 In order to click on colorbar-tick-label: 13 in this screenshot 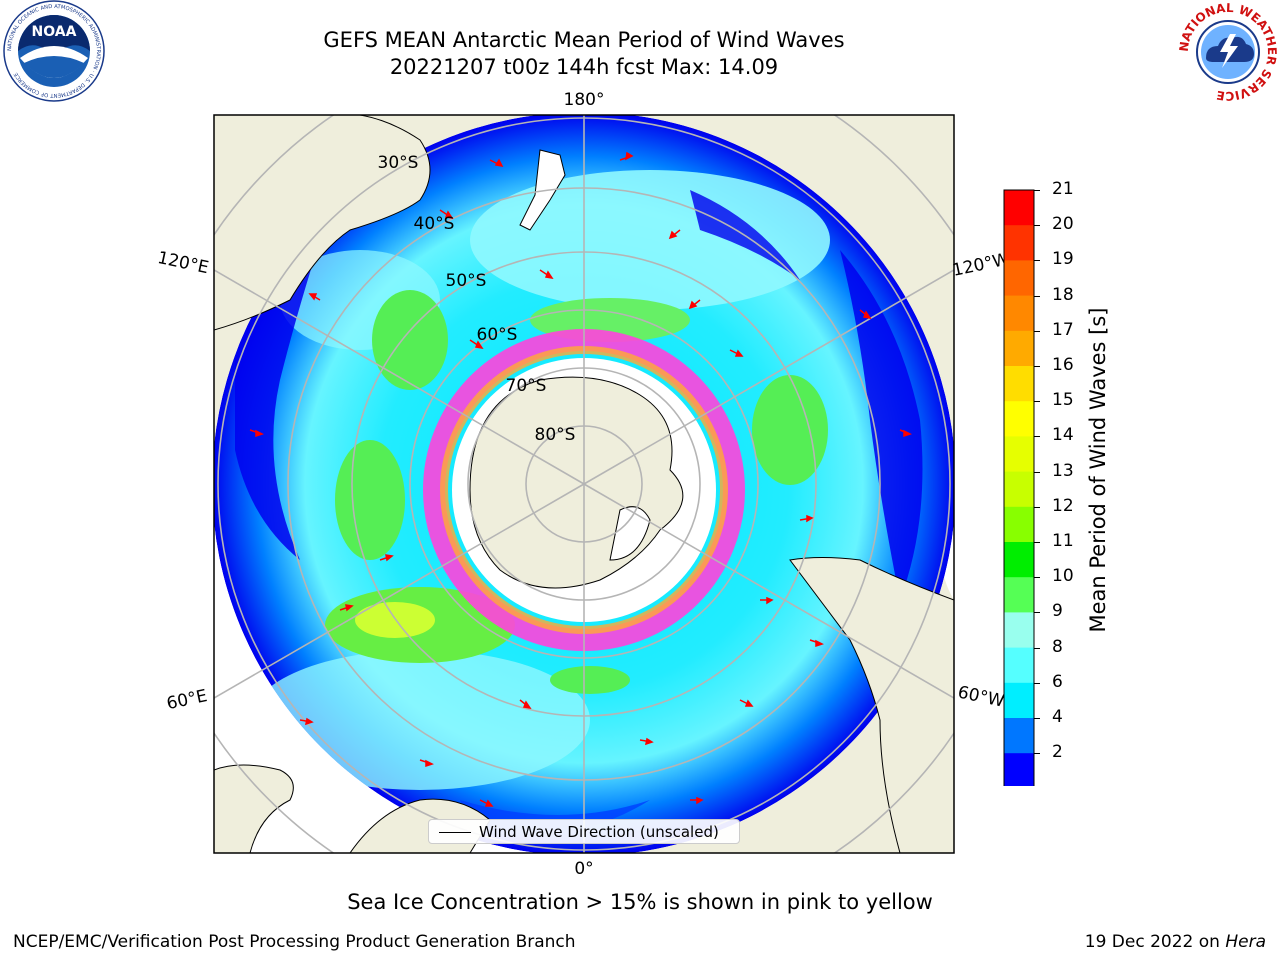, I will do `click(1063, 470)`.